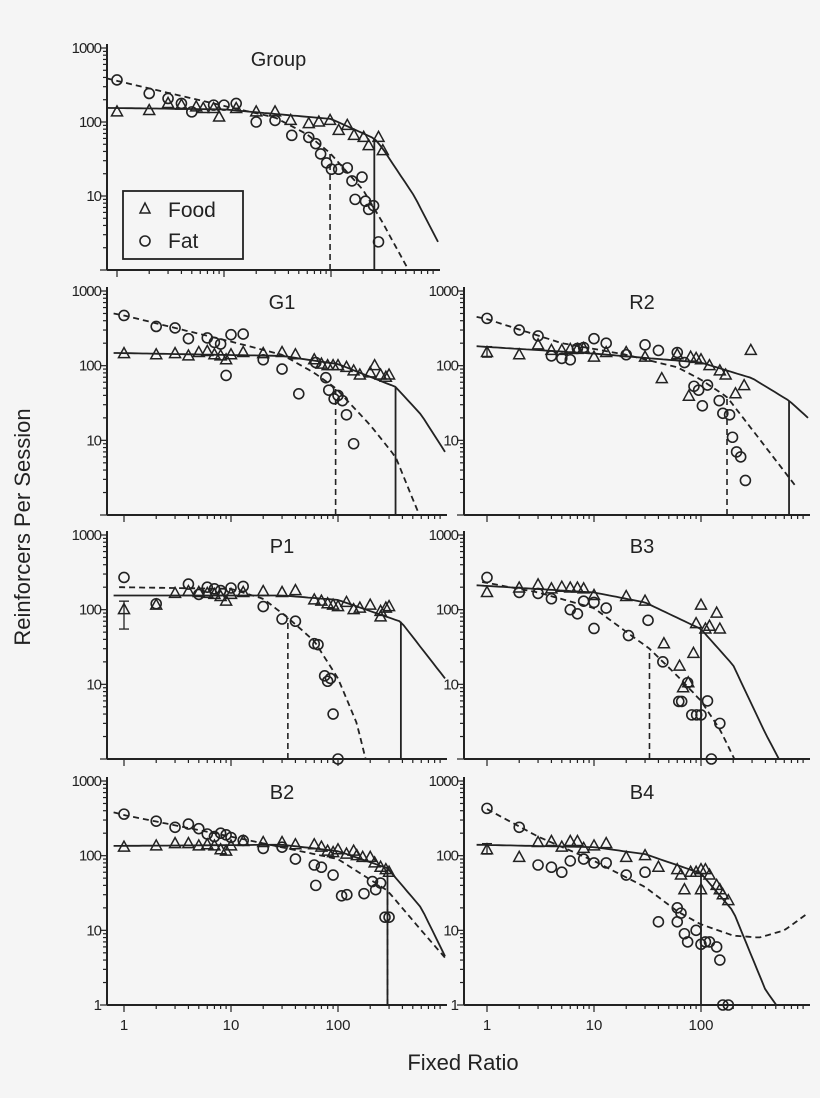 This screenshot has width=820, height=1098. Describe the element at coordinates (259, 402) in the screenshot. I see `panel-g1: 1000 100 10 G1` at that location.